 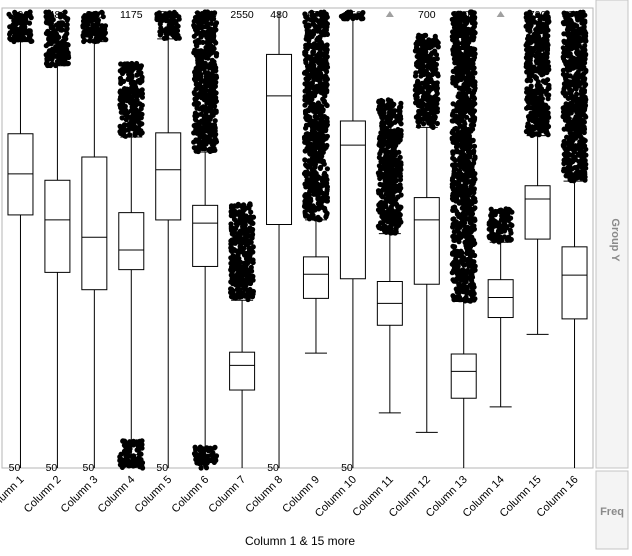 I want to click on overflow-count-top: 1175, so click(x=131, y=15).